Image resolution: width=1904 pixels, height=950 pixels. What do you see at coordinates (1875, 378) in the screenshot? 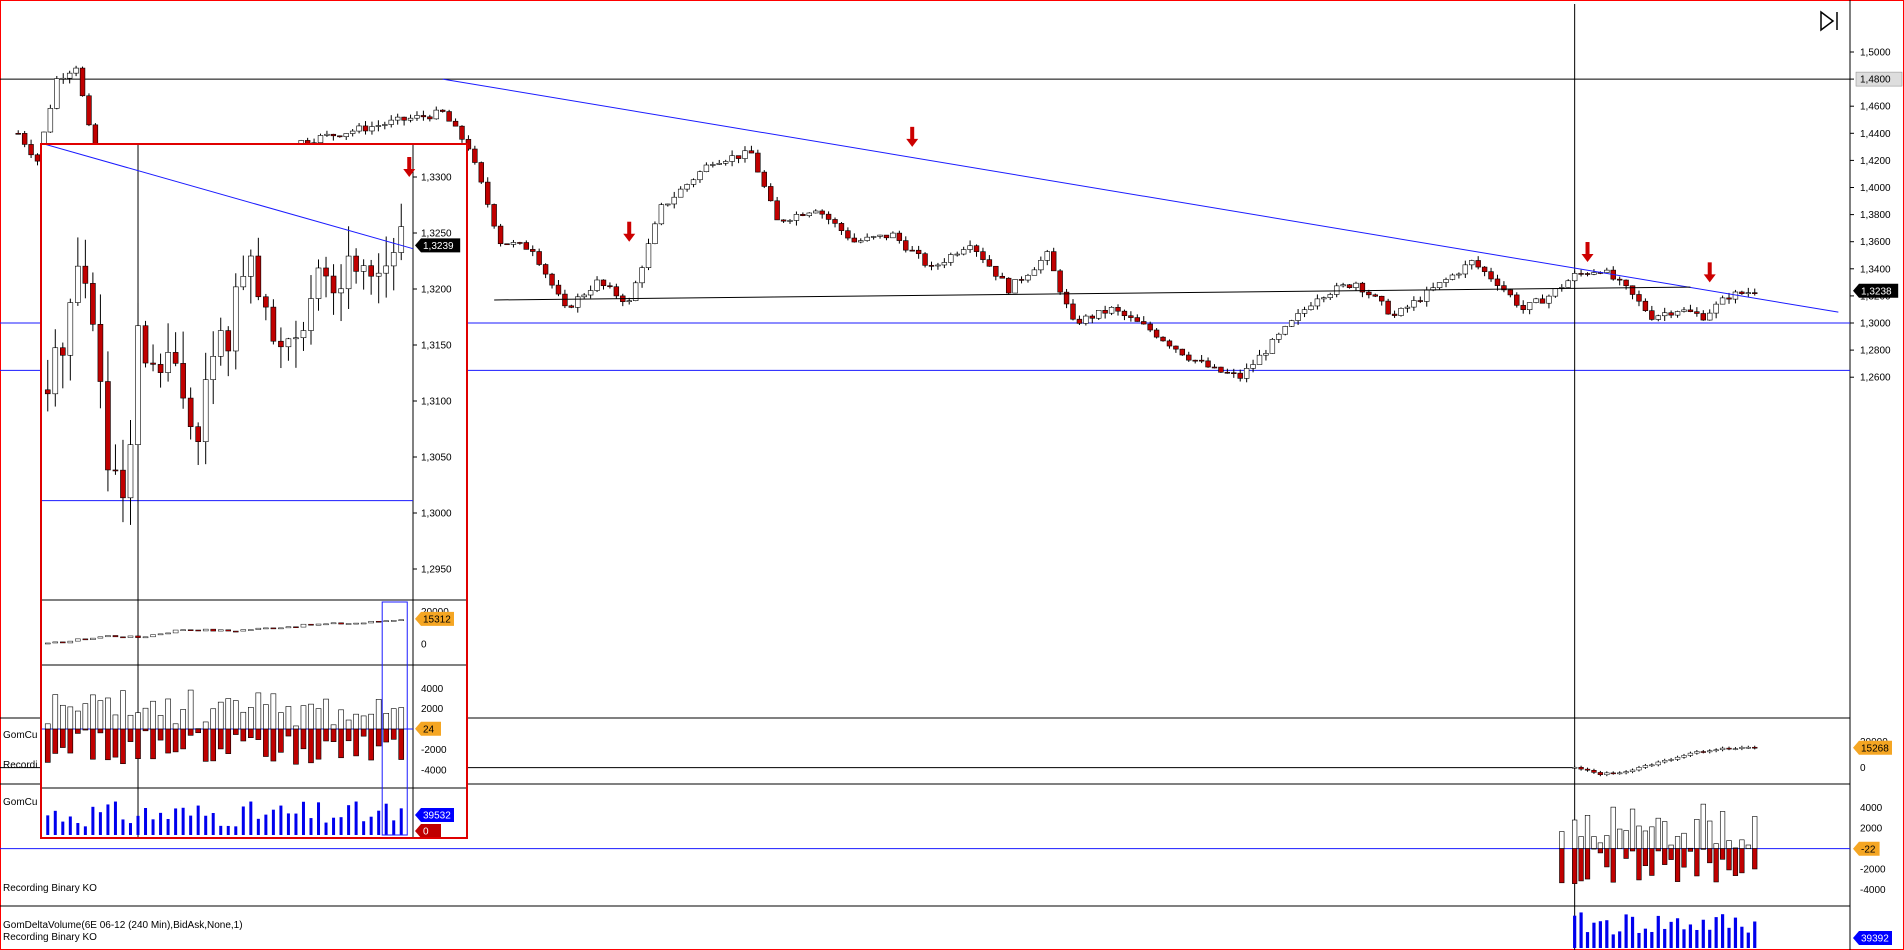
I see `price-tick-label: 1,2600` at bounding box center [1875, 378].